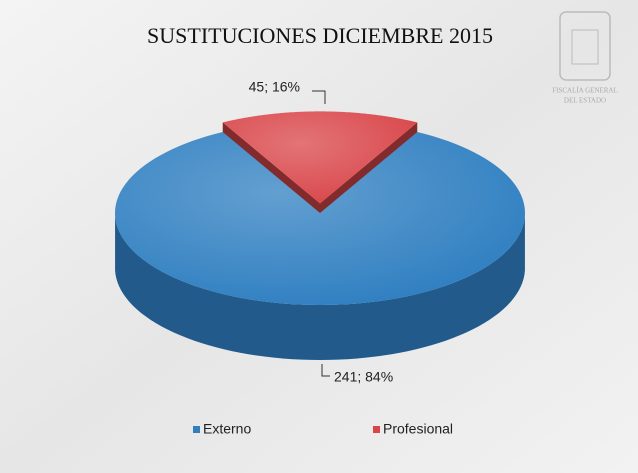 The width and height of the screenshot is (638, 473). Describe the element at coordinates (418, 429) in the screenshot. I see `legend-label: Profesional` at that location.